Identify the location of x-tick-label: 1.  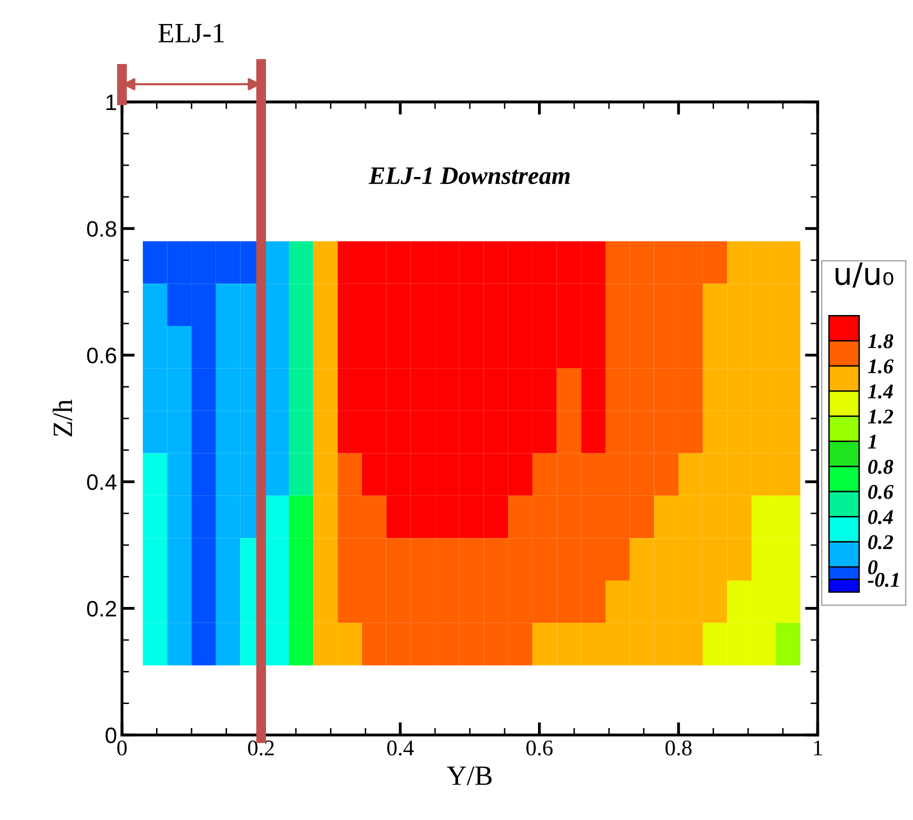
(818, 748).